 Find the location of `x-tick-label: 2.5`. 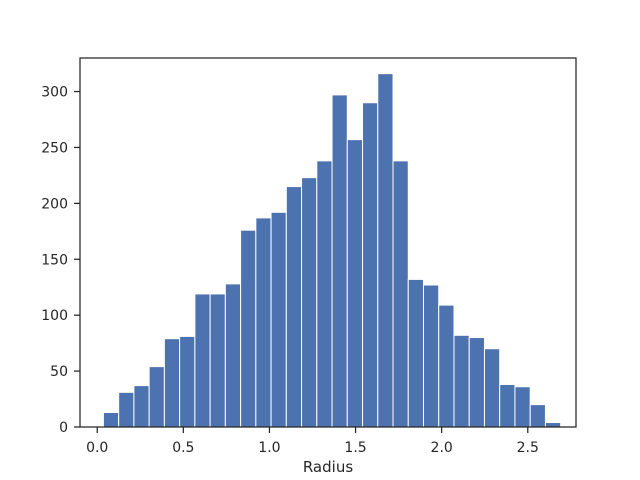

x-tick-label: 2.5 is located at coordinates (528, 448).